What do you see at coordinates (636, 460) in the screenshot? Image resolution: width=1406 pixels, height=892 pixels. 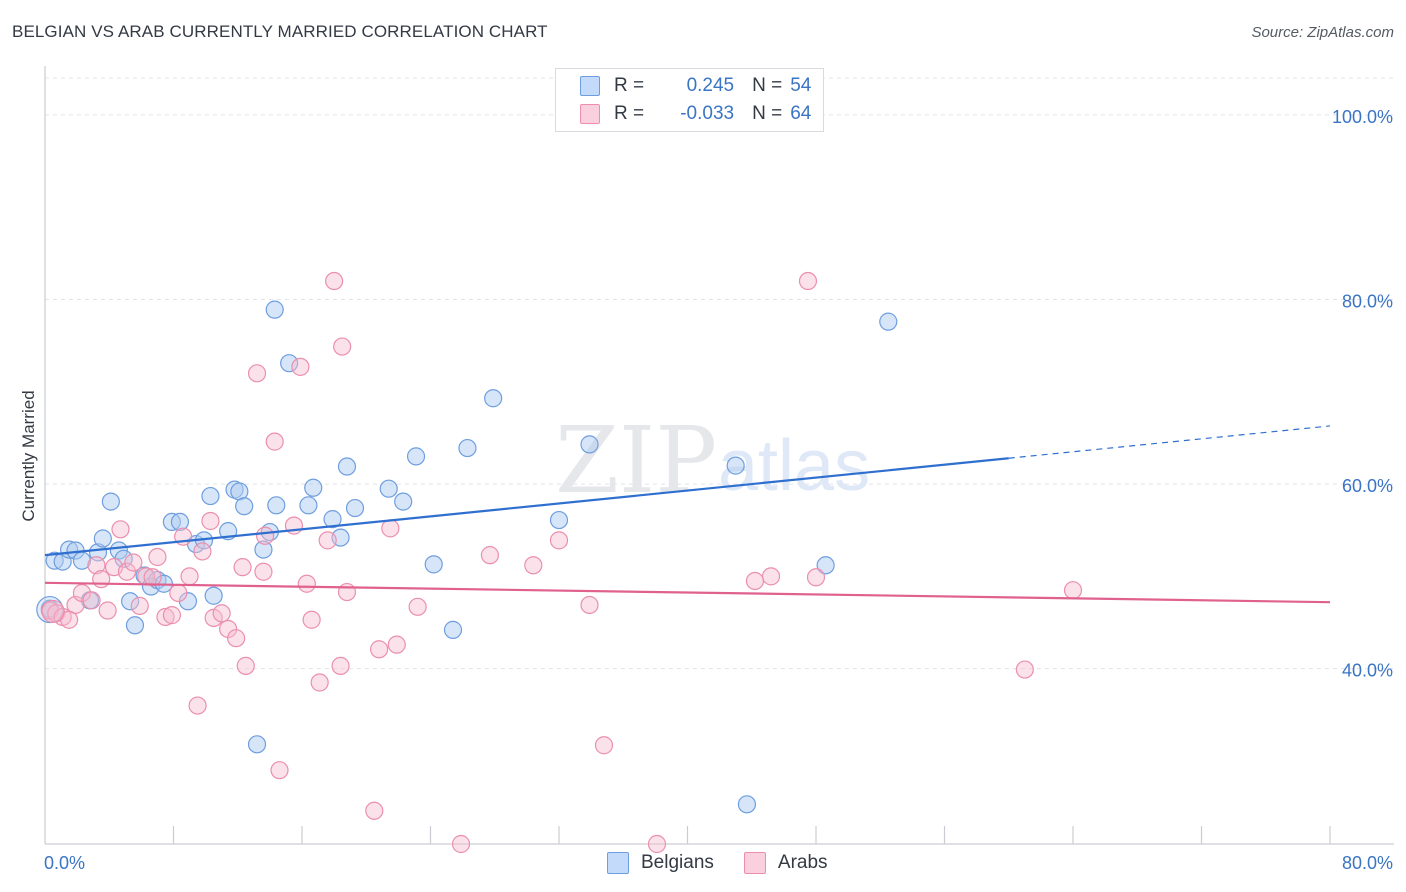 I see `watermark-zip: ZIP` at bounding box center [636, 460].